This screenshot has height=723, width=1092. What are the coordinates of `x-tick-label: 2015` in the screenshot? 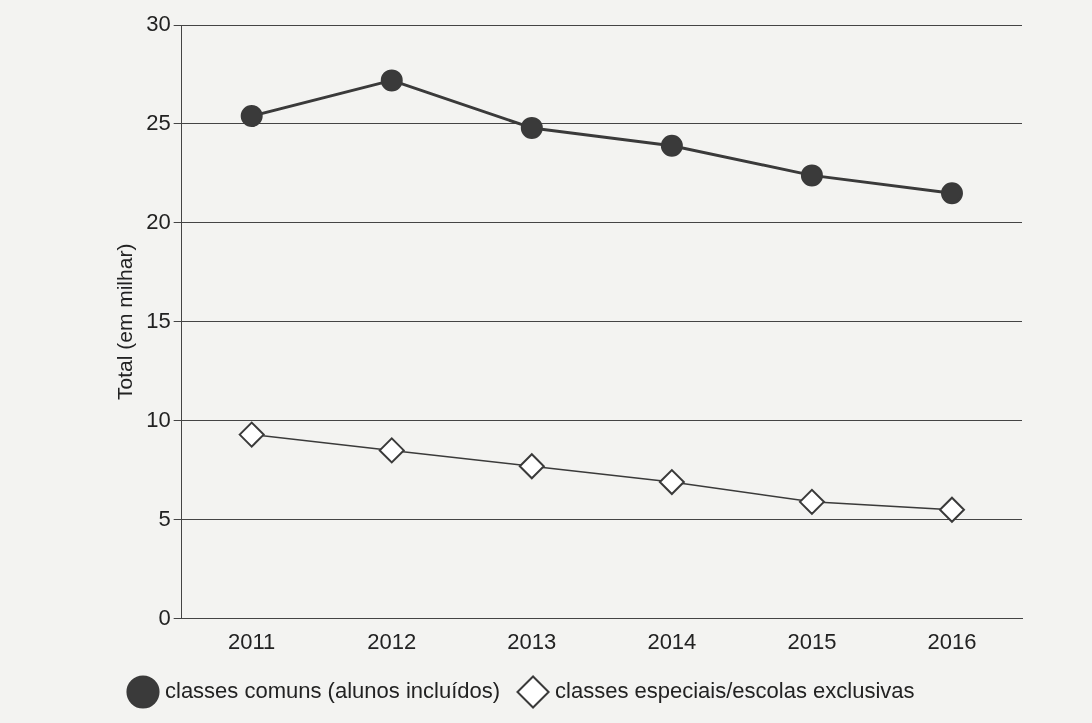 It's located at (812, 641).